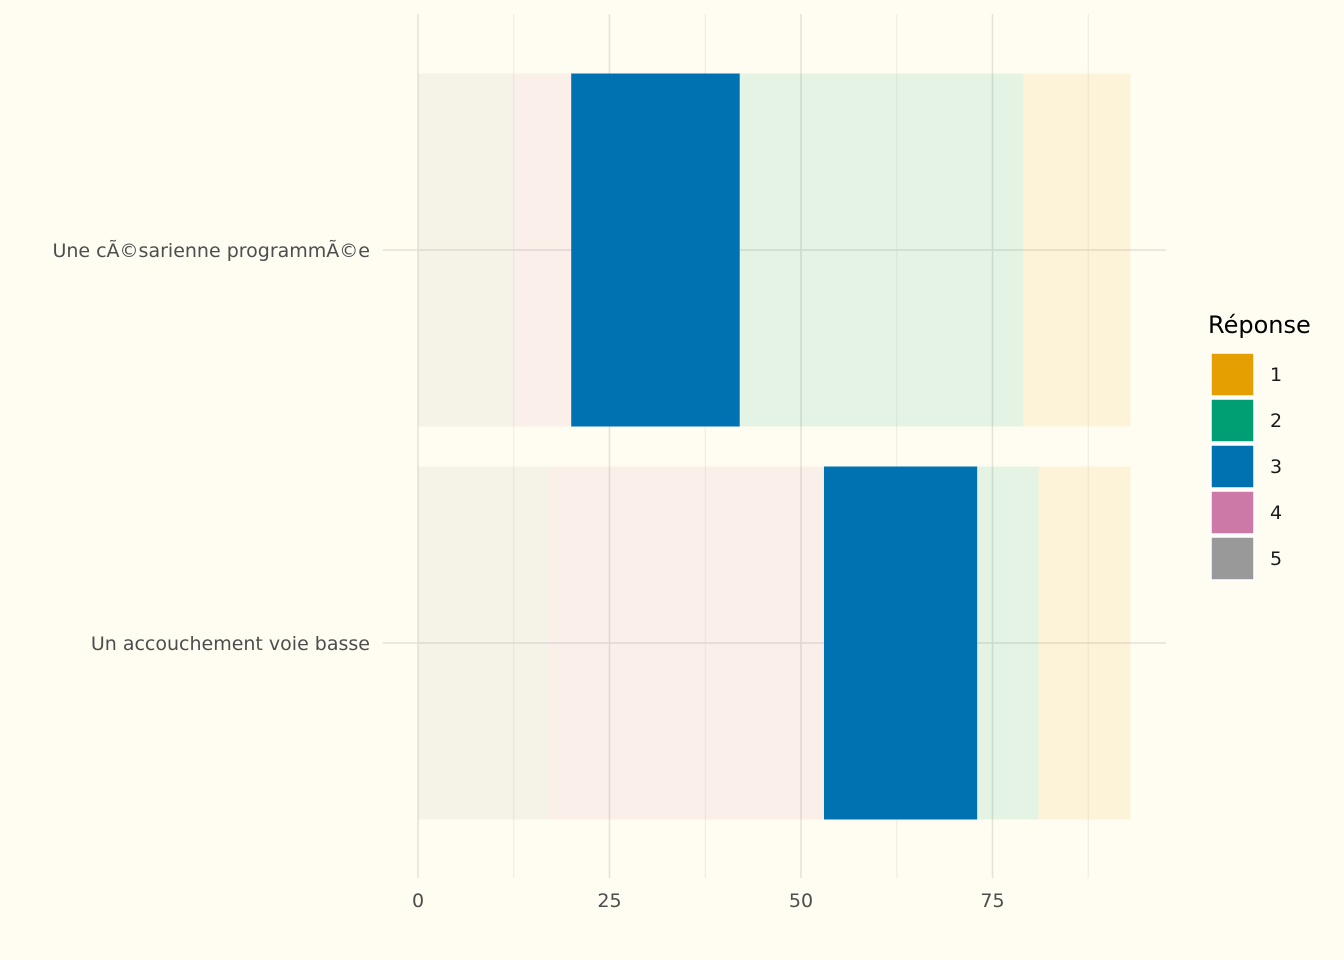  I want to click on x-tick-label: 0, so click(418, 901).